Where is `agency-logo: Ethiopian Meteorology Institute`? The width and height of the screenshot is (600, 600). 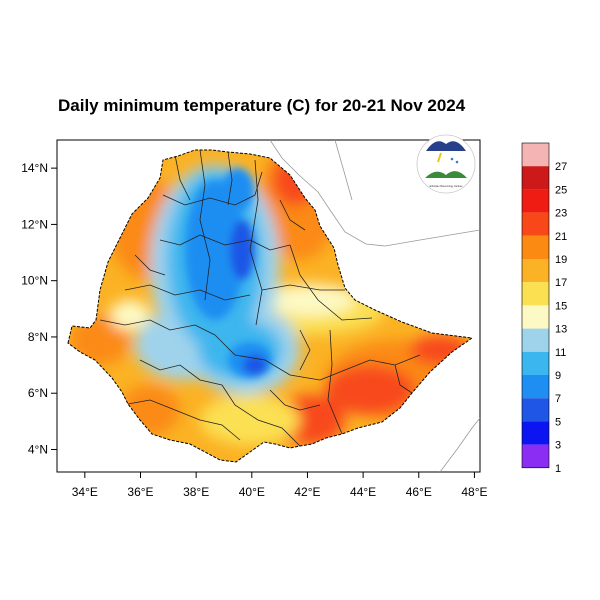
agency-logo: Ethiopian Meteorology Institute is located at coordinates (446, 164).